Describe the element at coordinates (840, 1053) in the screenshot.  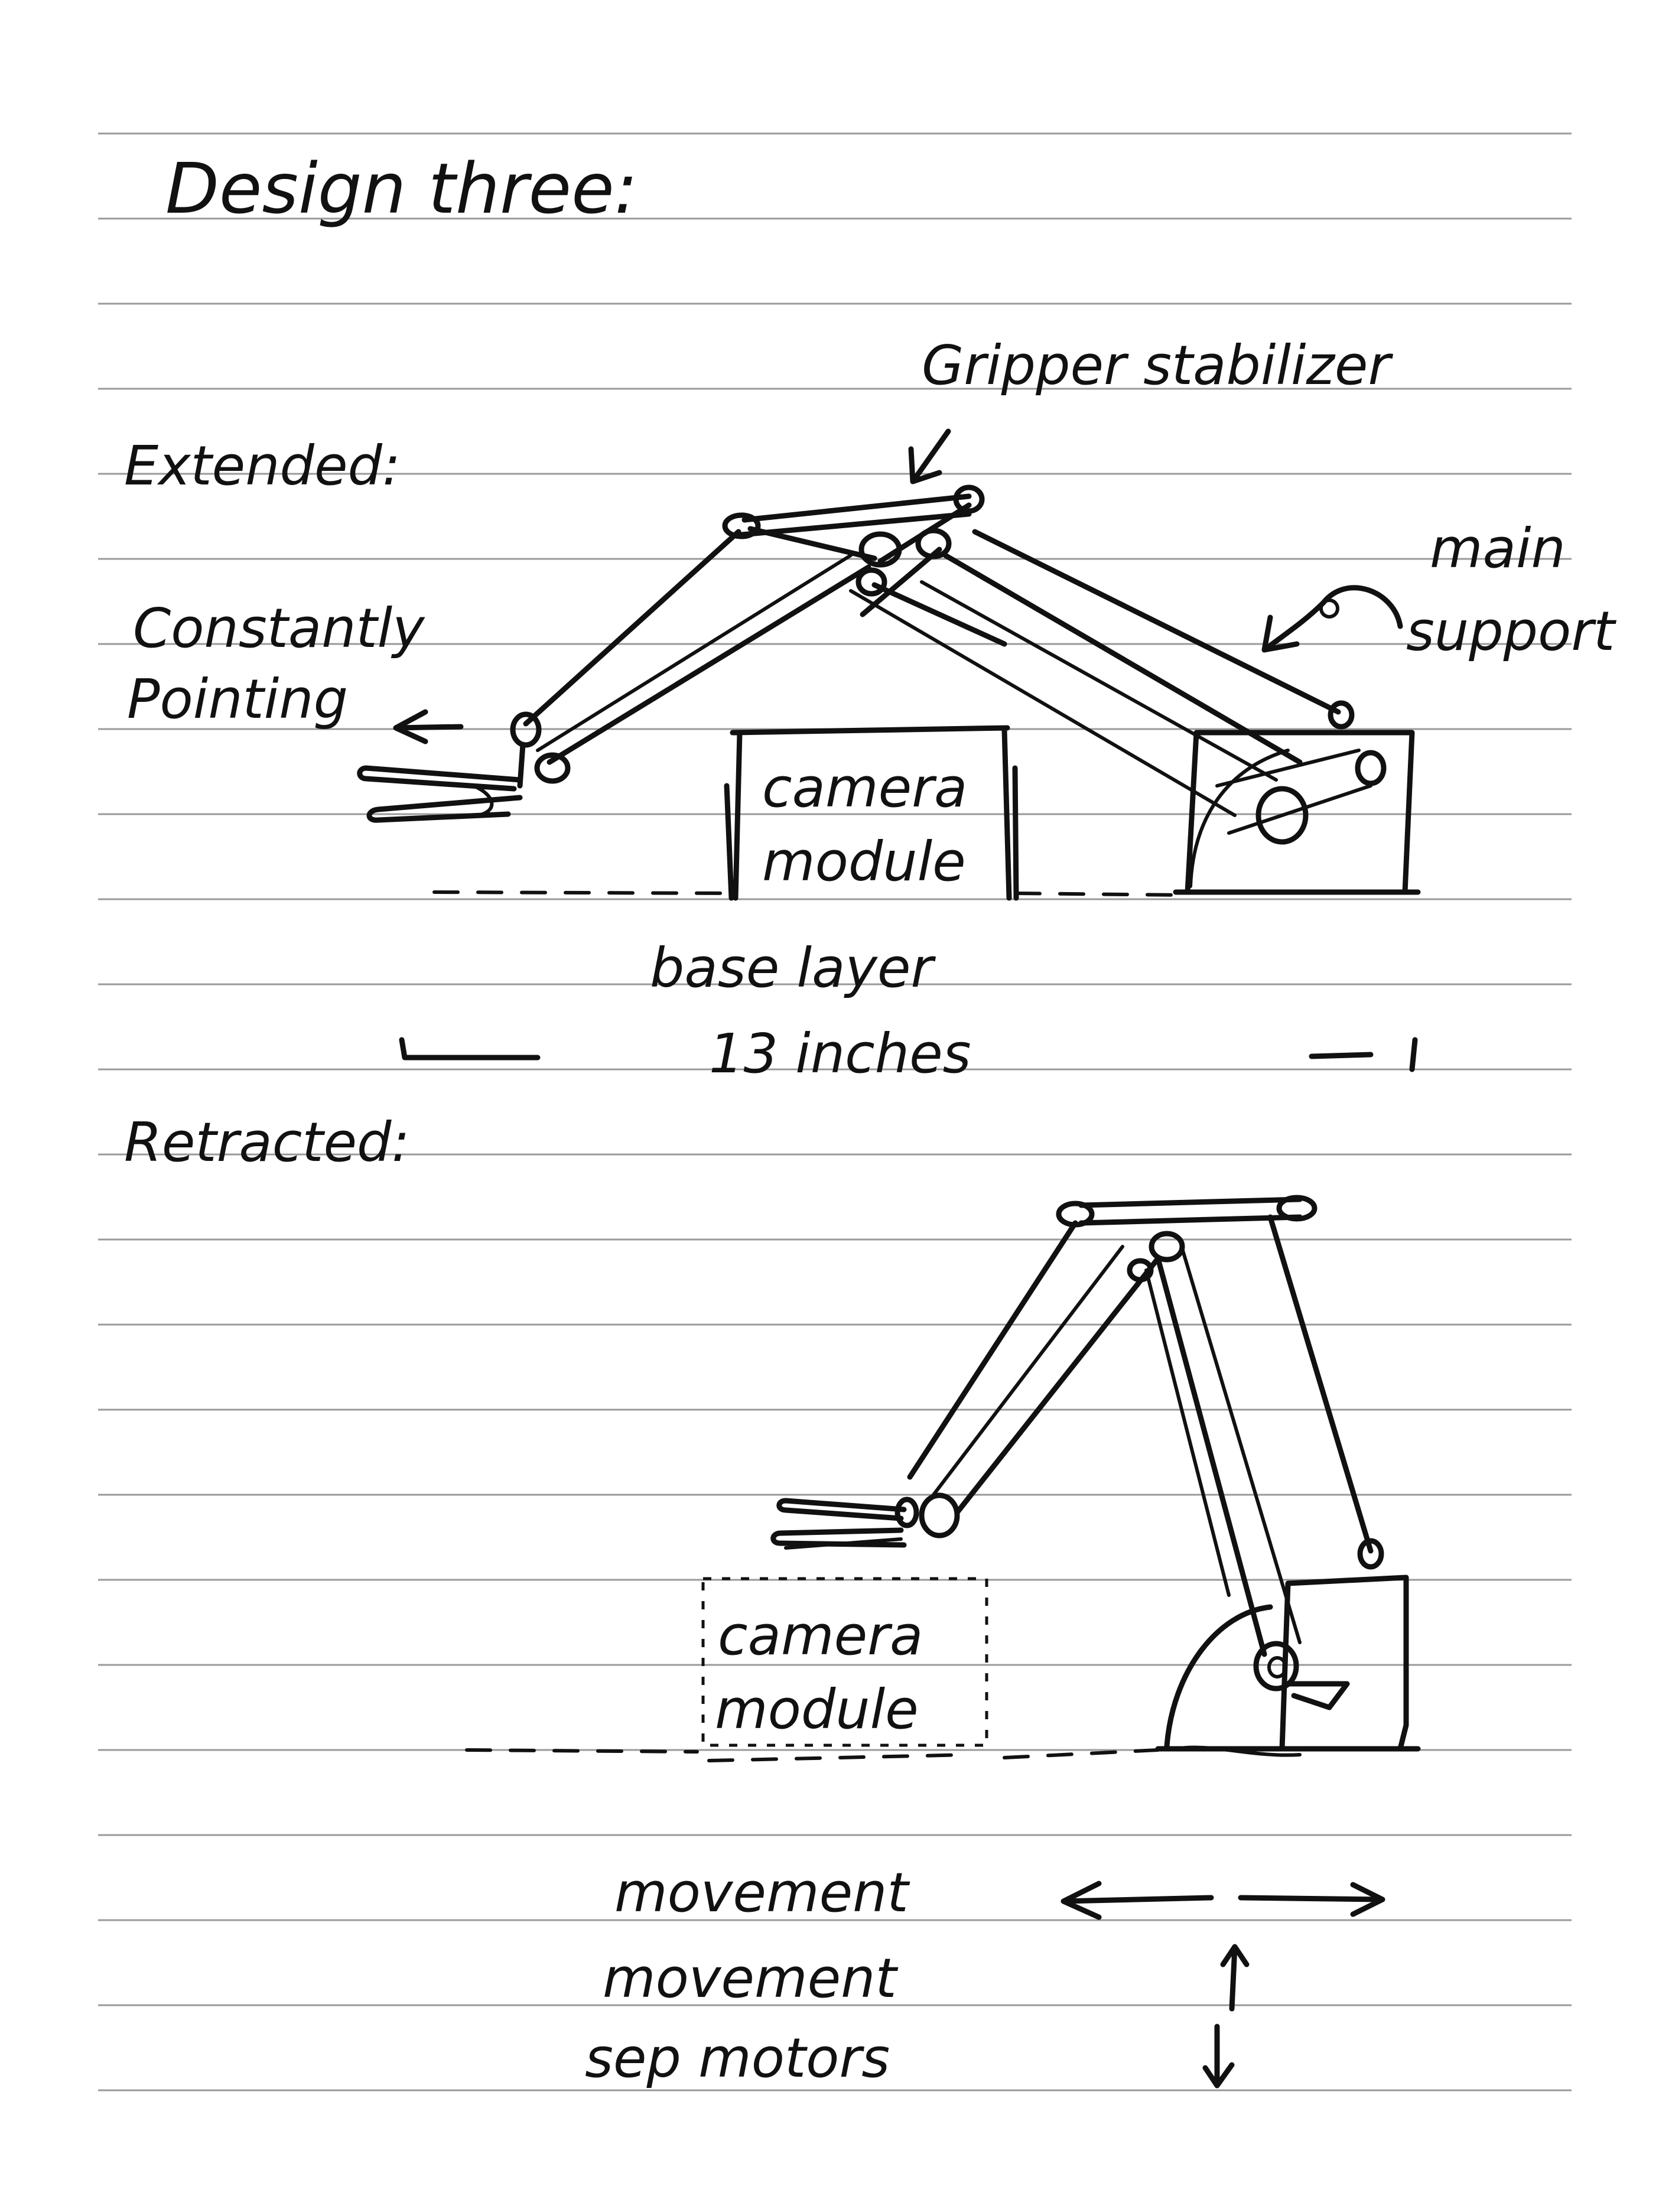
I see `dimension-label: 13 inches` at that location.